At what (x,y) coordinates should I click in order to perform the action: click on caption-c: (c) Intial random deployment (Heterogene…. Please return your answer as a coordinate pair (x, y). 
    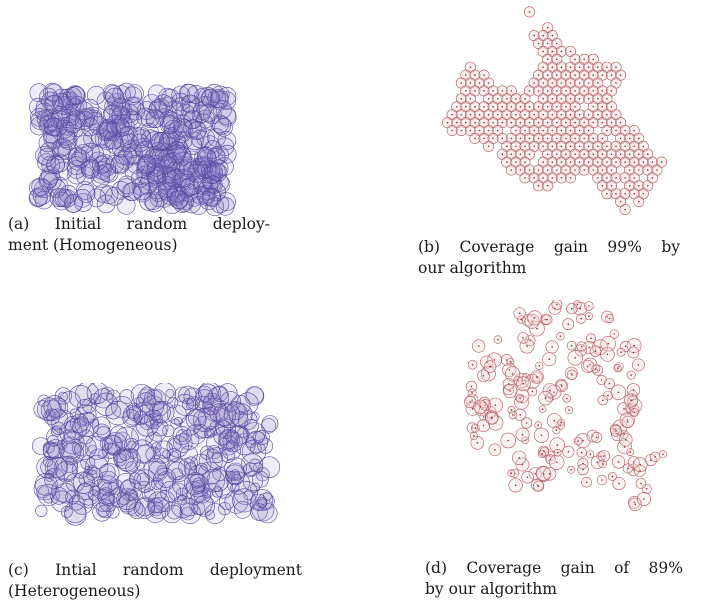
    Looking at the image, I should click on (155, 581).